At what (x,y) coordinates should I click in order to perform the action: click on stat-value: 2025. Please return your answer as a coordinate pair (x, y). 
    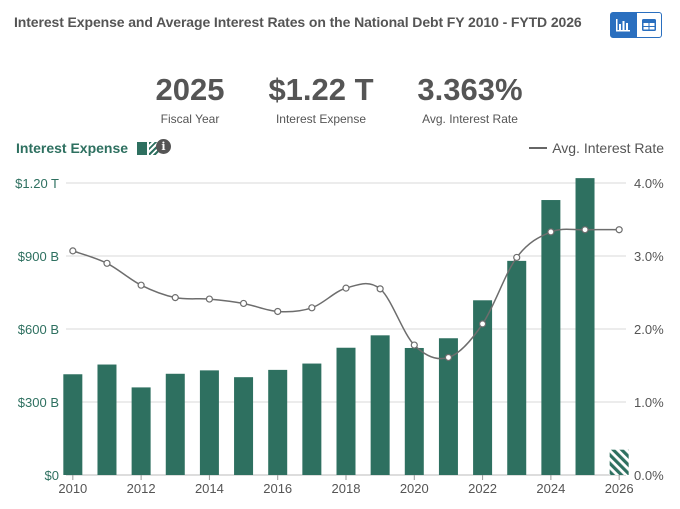
    Looking at the image, I should click on (190, 89).